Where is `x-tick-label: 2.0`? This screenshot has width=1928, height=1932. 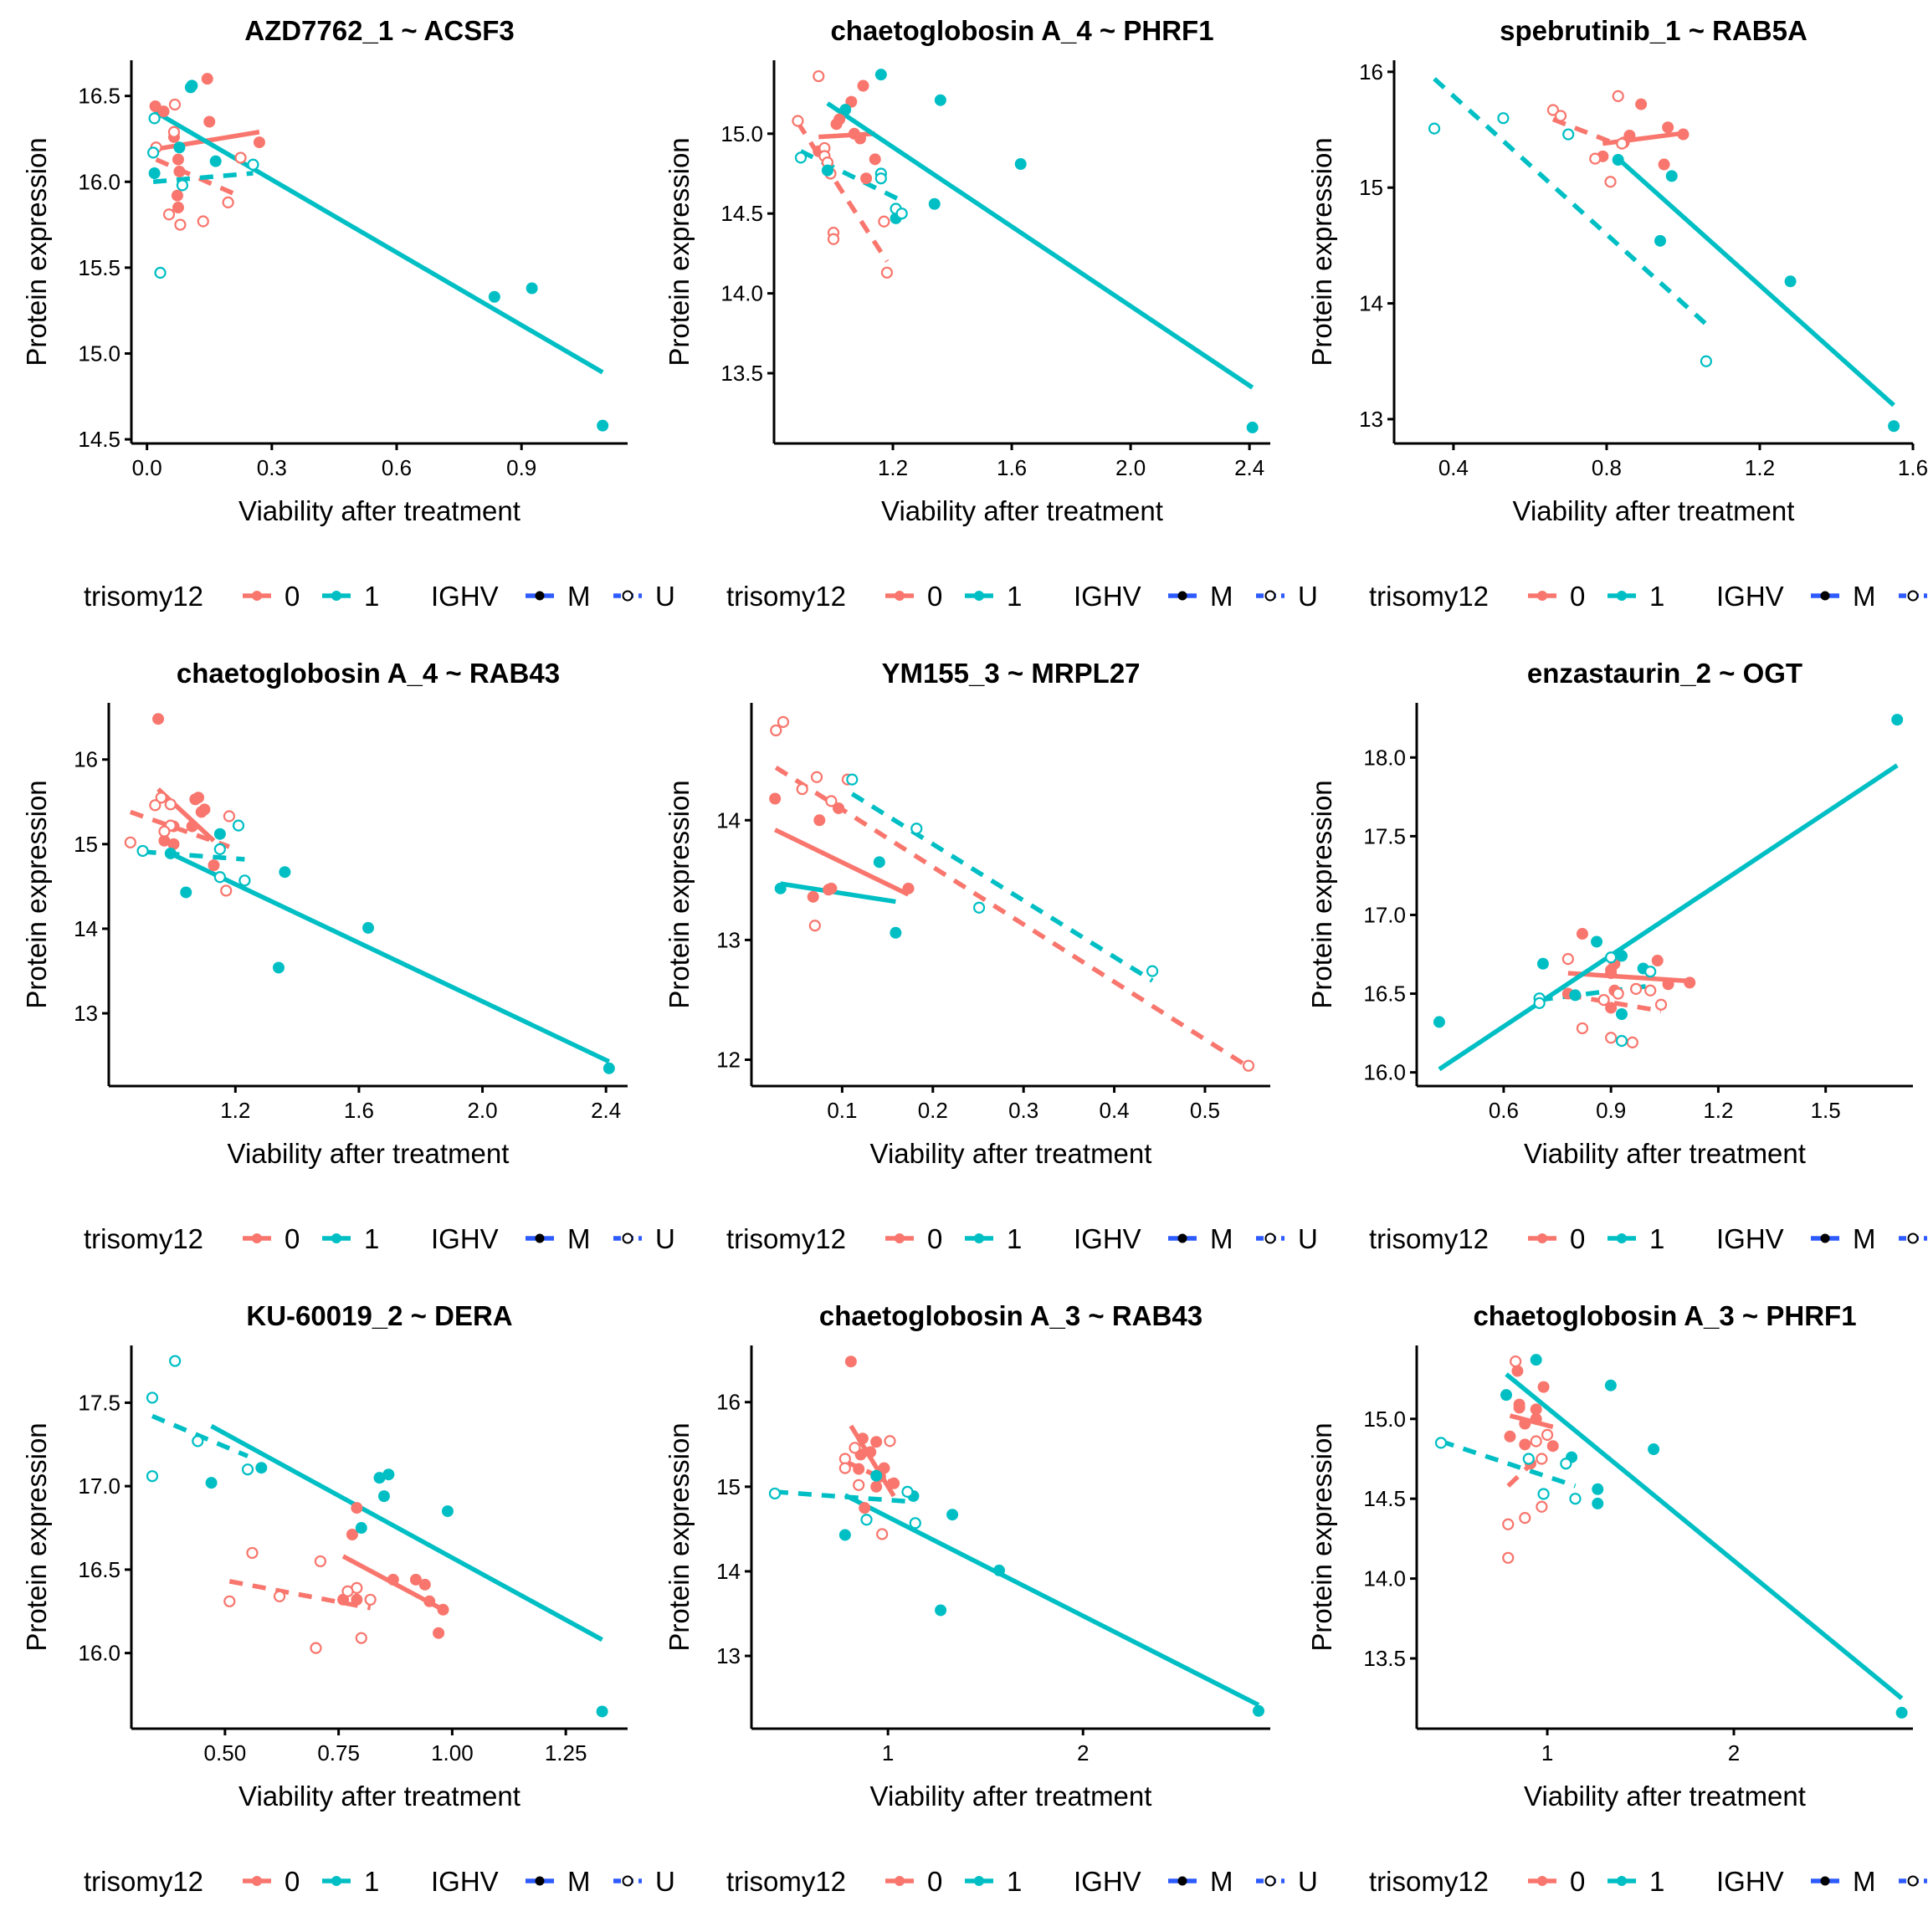 x-tick-label: 2.0 is located at coordinates (1130, 467).